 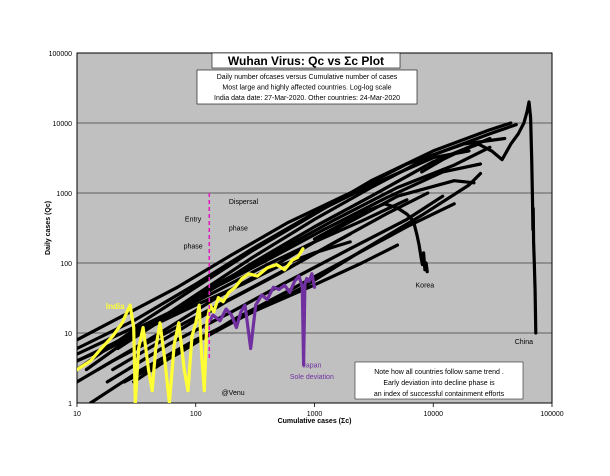 I want to click on y-axis-title: Daily cases (Qc), so click(x=48, y=228).